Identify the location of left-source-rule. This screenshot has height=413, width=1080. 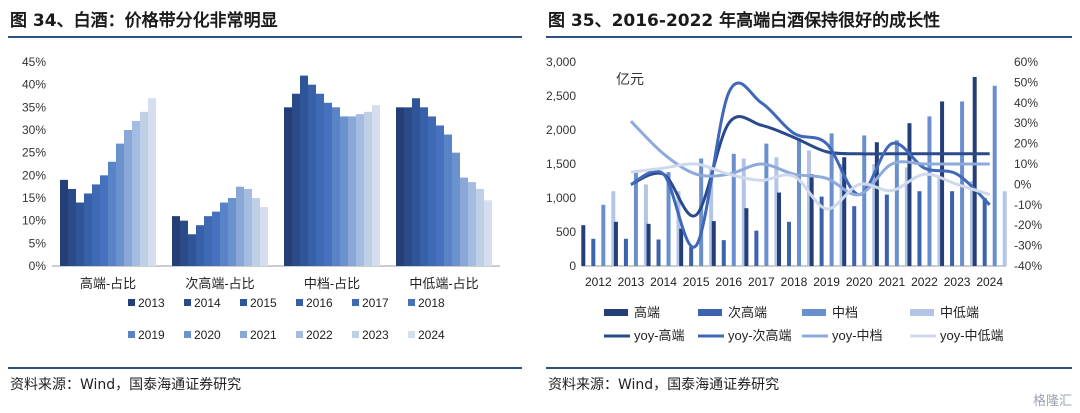
(265, 368).